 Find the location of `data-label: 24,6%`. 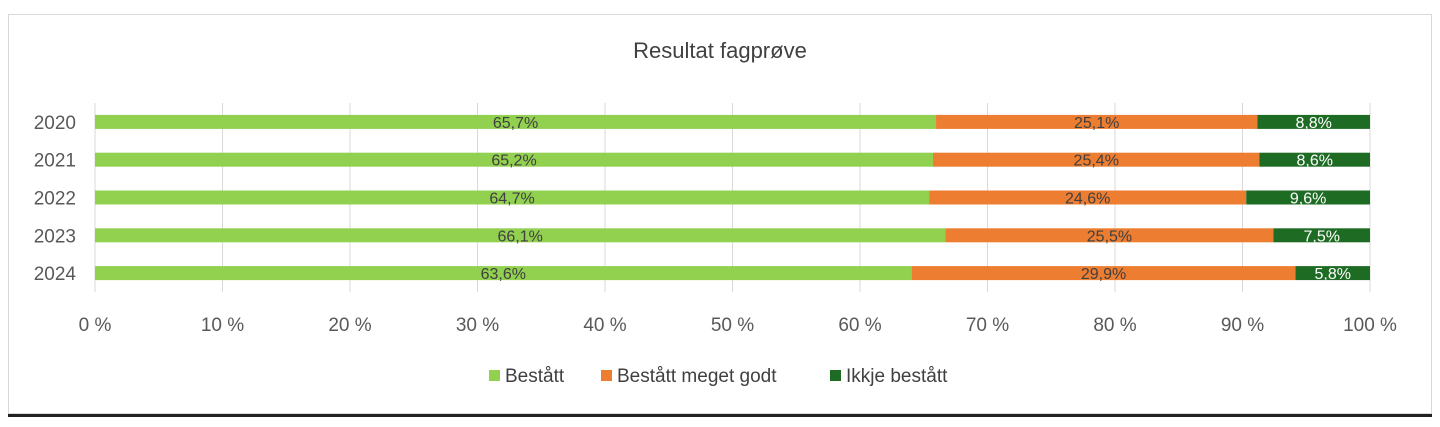

data-label: 24,6% is located at coordinates (1087, 199).